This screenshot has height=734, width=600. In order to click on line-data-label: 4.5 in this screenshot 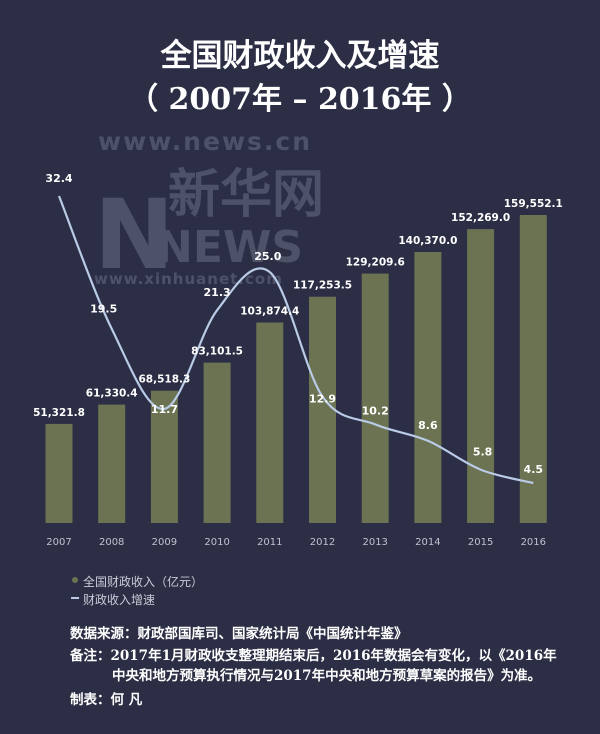, I will do `click(534, 469)`.